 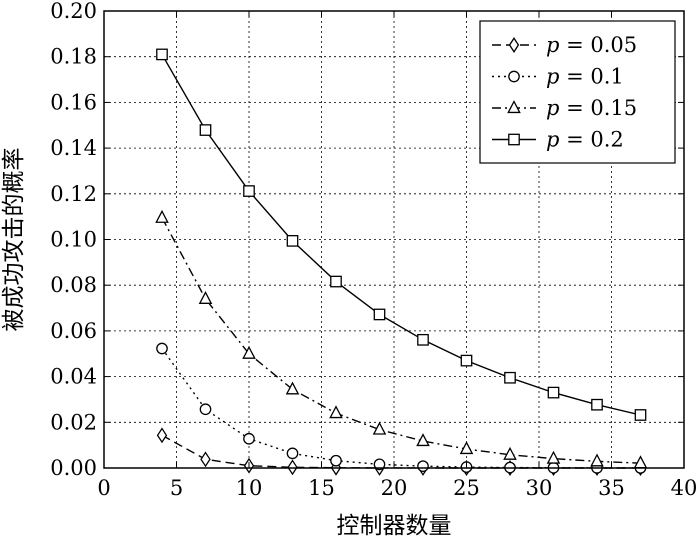 What do you see at coordinates (249, 488) in the screenshot?
I see `x-tick-label: 10` at bounding box center [249, 488].